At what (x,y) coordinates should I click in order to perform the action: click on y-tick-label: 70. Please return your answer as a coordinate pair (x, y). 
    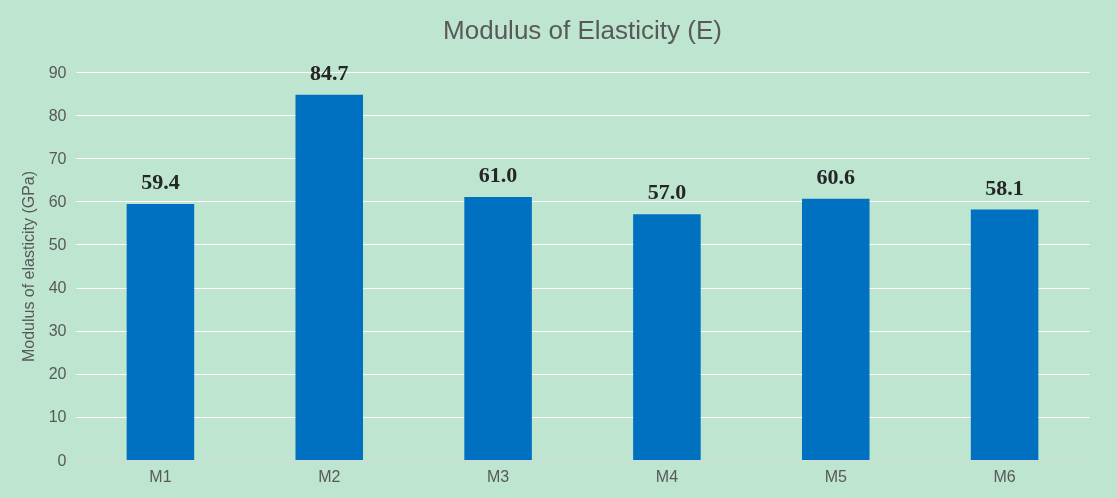
    Looking at the image, I should click on (57, 158).